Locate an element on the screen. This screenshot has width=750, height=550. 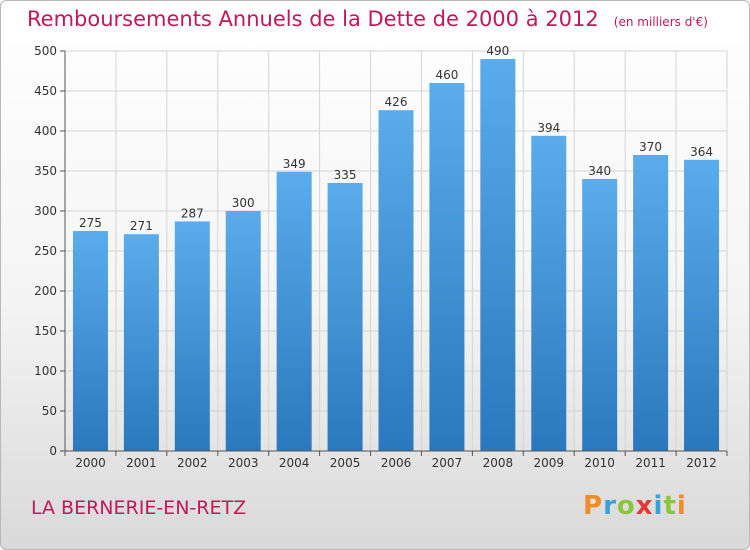
y-tick-label: 250 is located at coordinates (45, 251).